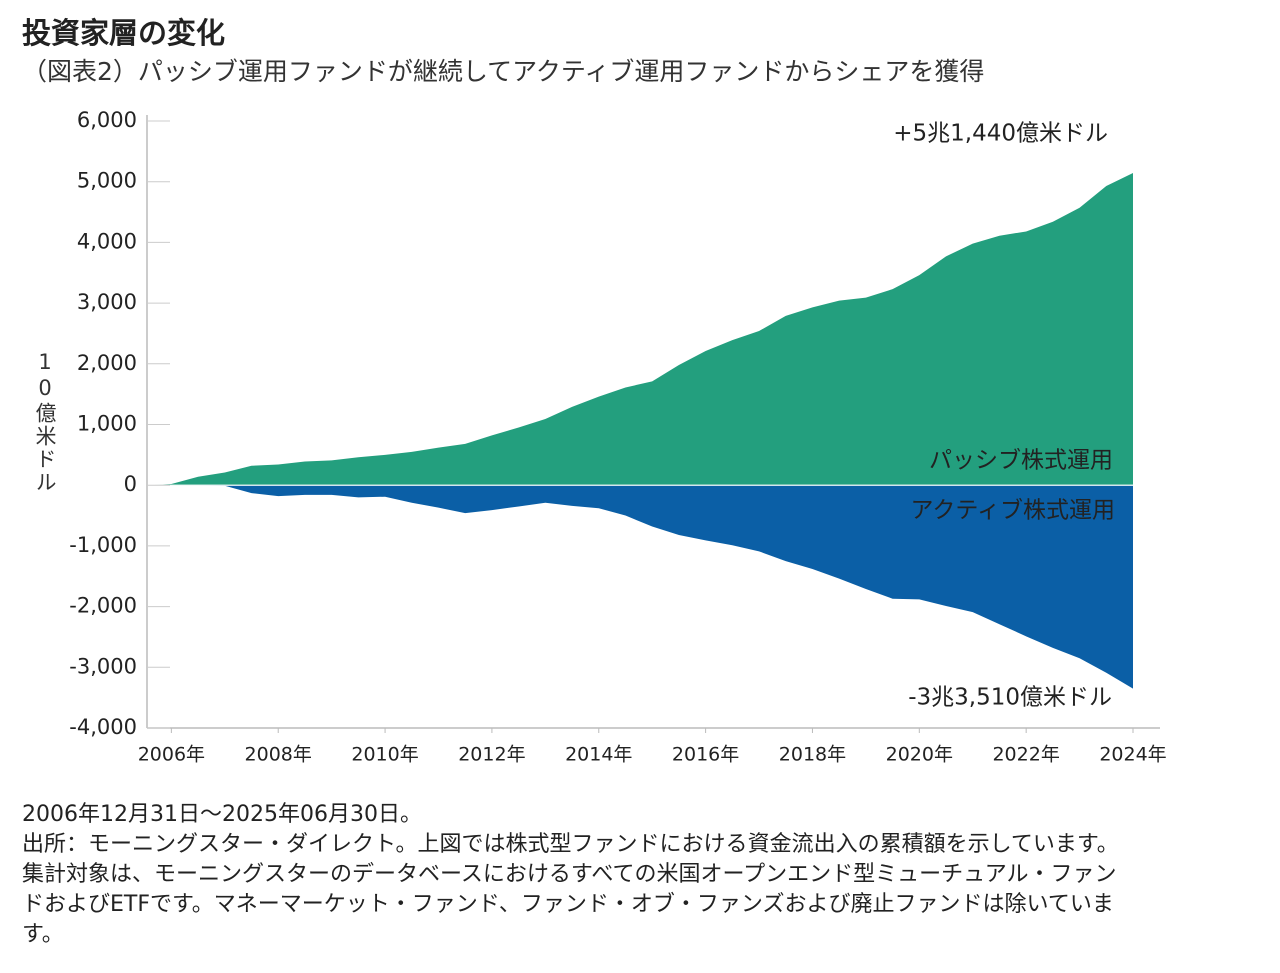 The width and height of the screenshot is (1280, 973). What do you see at coordinates (107, 424) in the screenshot?
I see `y-tick-label: 1,000` at bounding box center [107, 424].